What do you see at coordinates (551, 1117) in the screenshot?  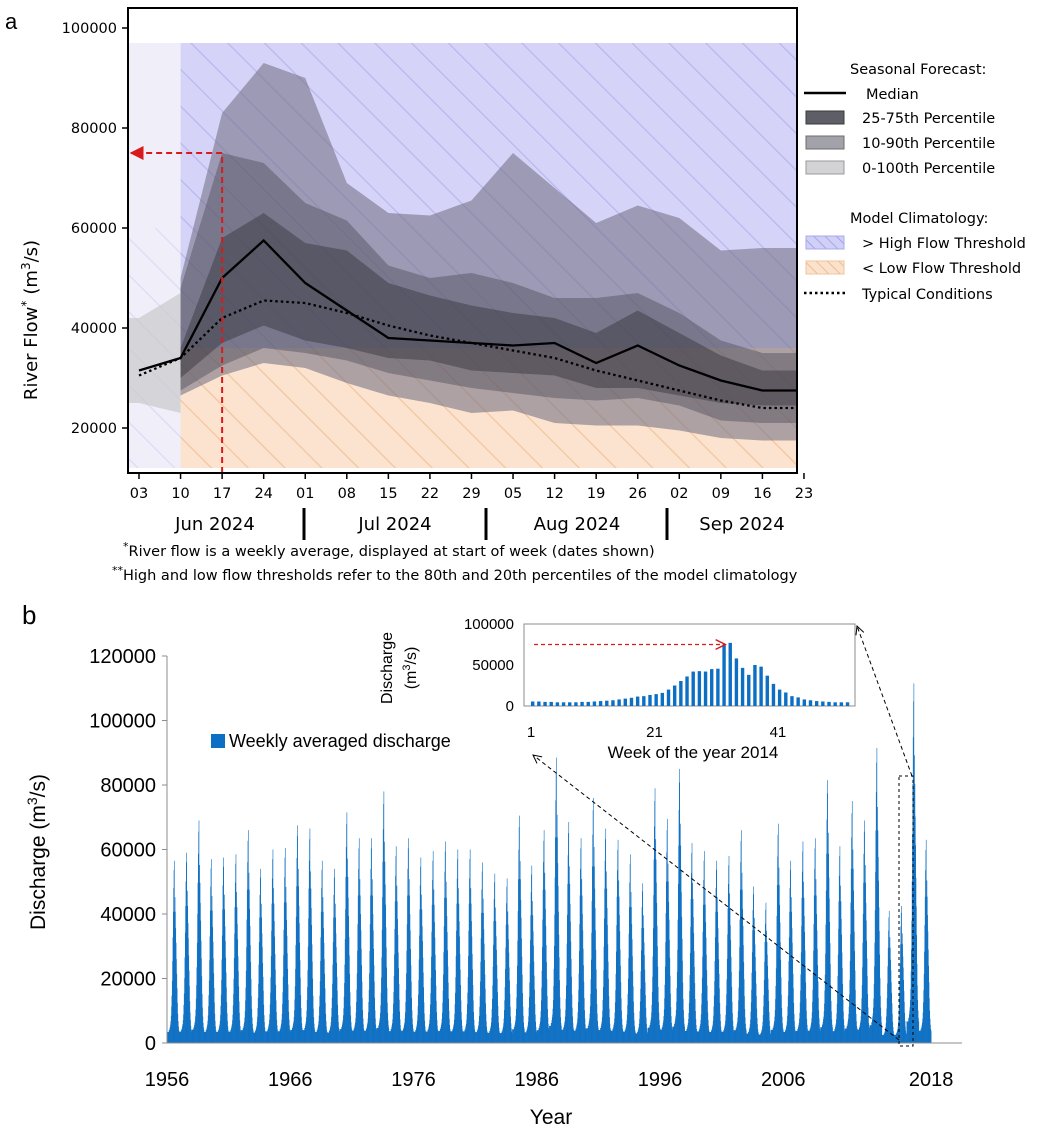 I see `panel-b-x-label: Year` at bounding box center [551, 1117].